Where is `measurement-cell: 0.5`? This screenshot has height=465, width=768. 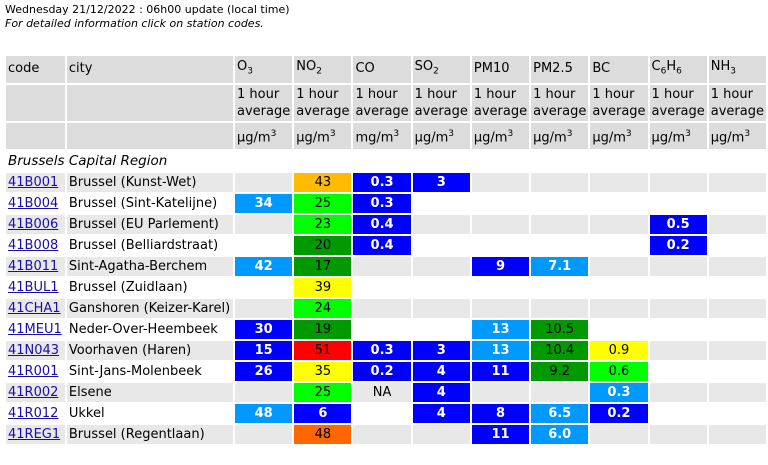
measurement-cell: 0.5 is located at coordinates (678, 224).